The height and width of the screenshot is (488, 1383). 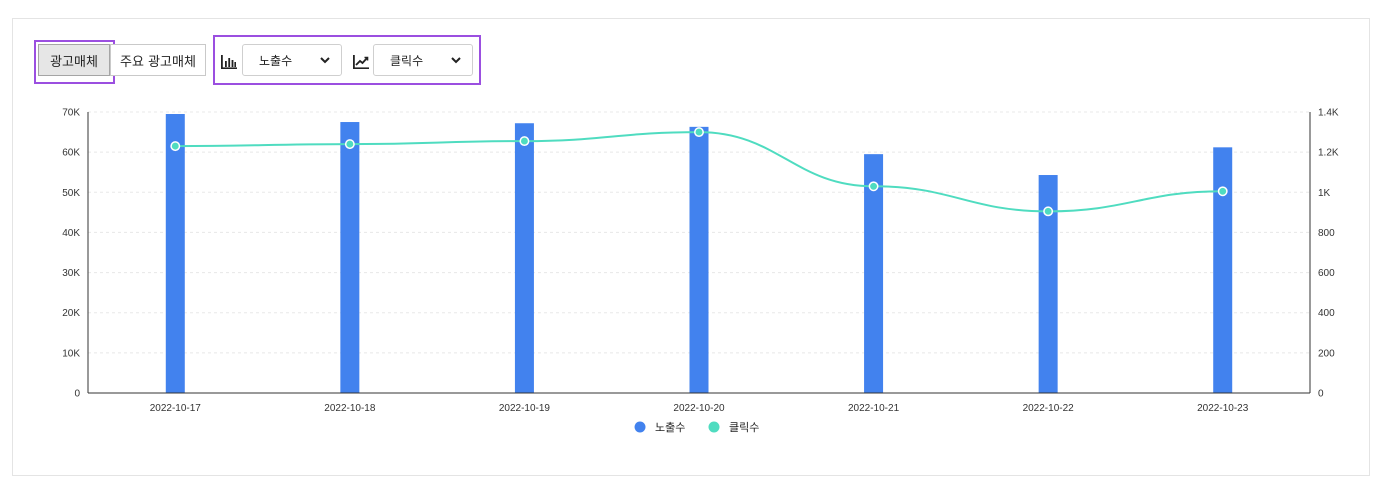 I want to click on y-left-tick-label: 30K, so click(x=71, y=273).